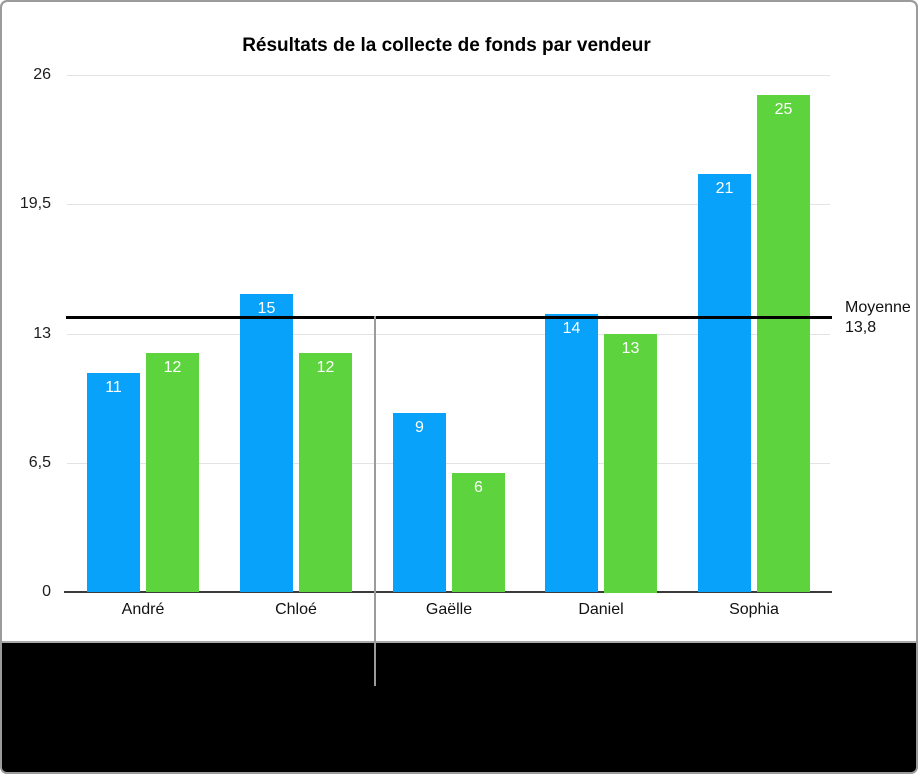  Describe the element at coordinates (419, 427) in the screenshot. I see `bar-value-label: 9` at that location.